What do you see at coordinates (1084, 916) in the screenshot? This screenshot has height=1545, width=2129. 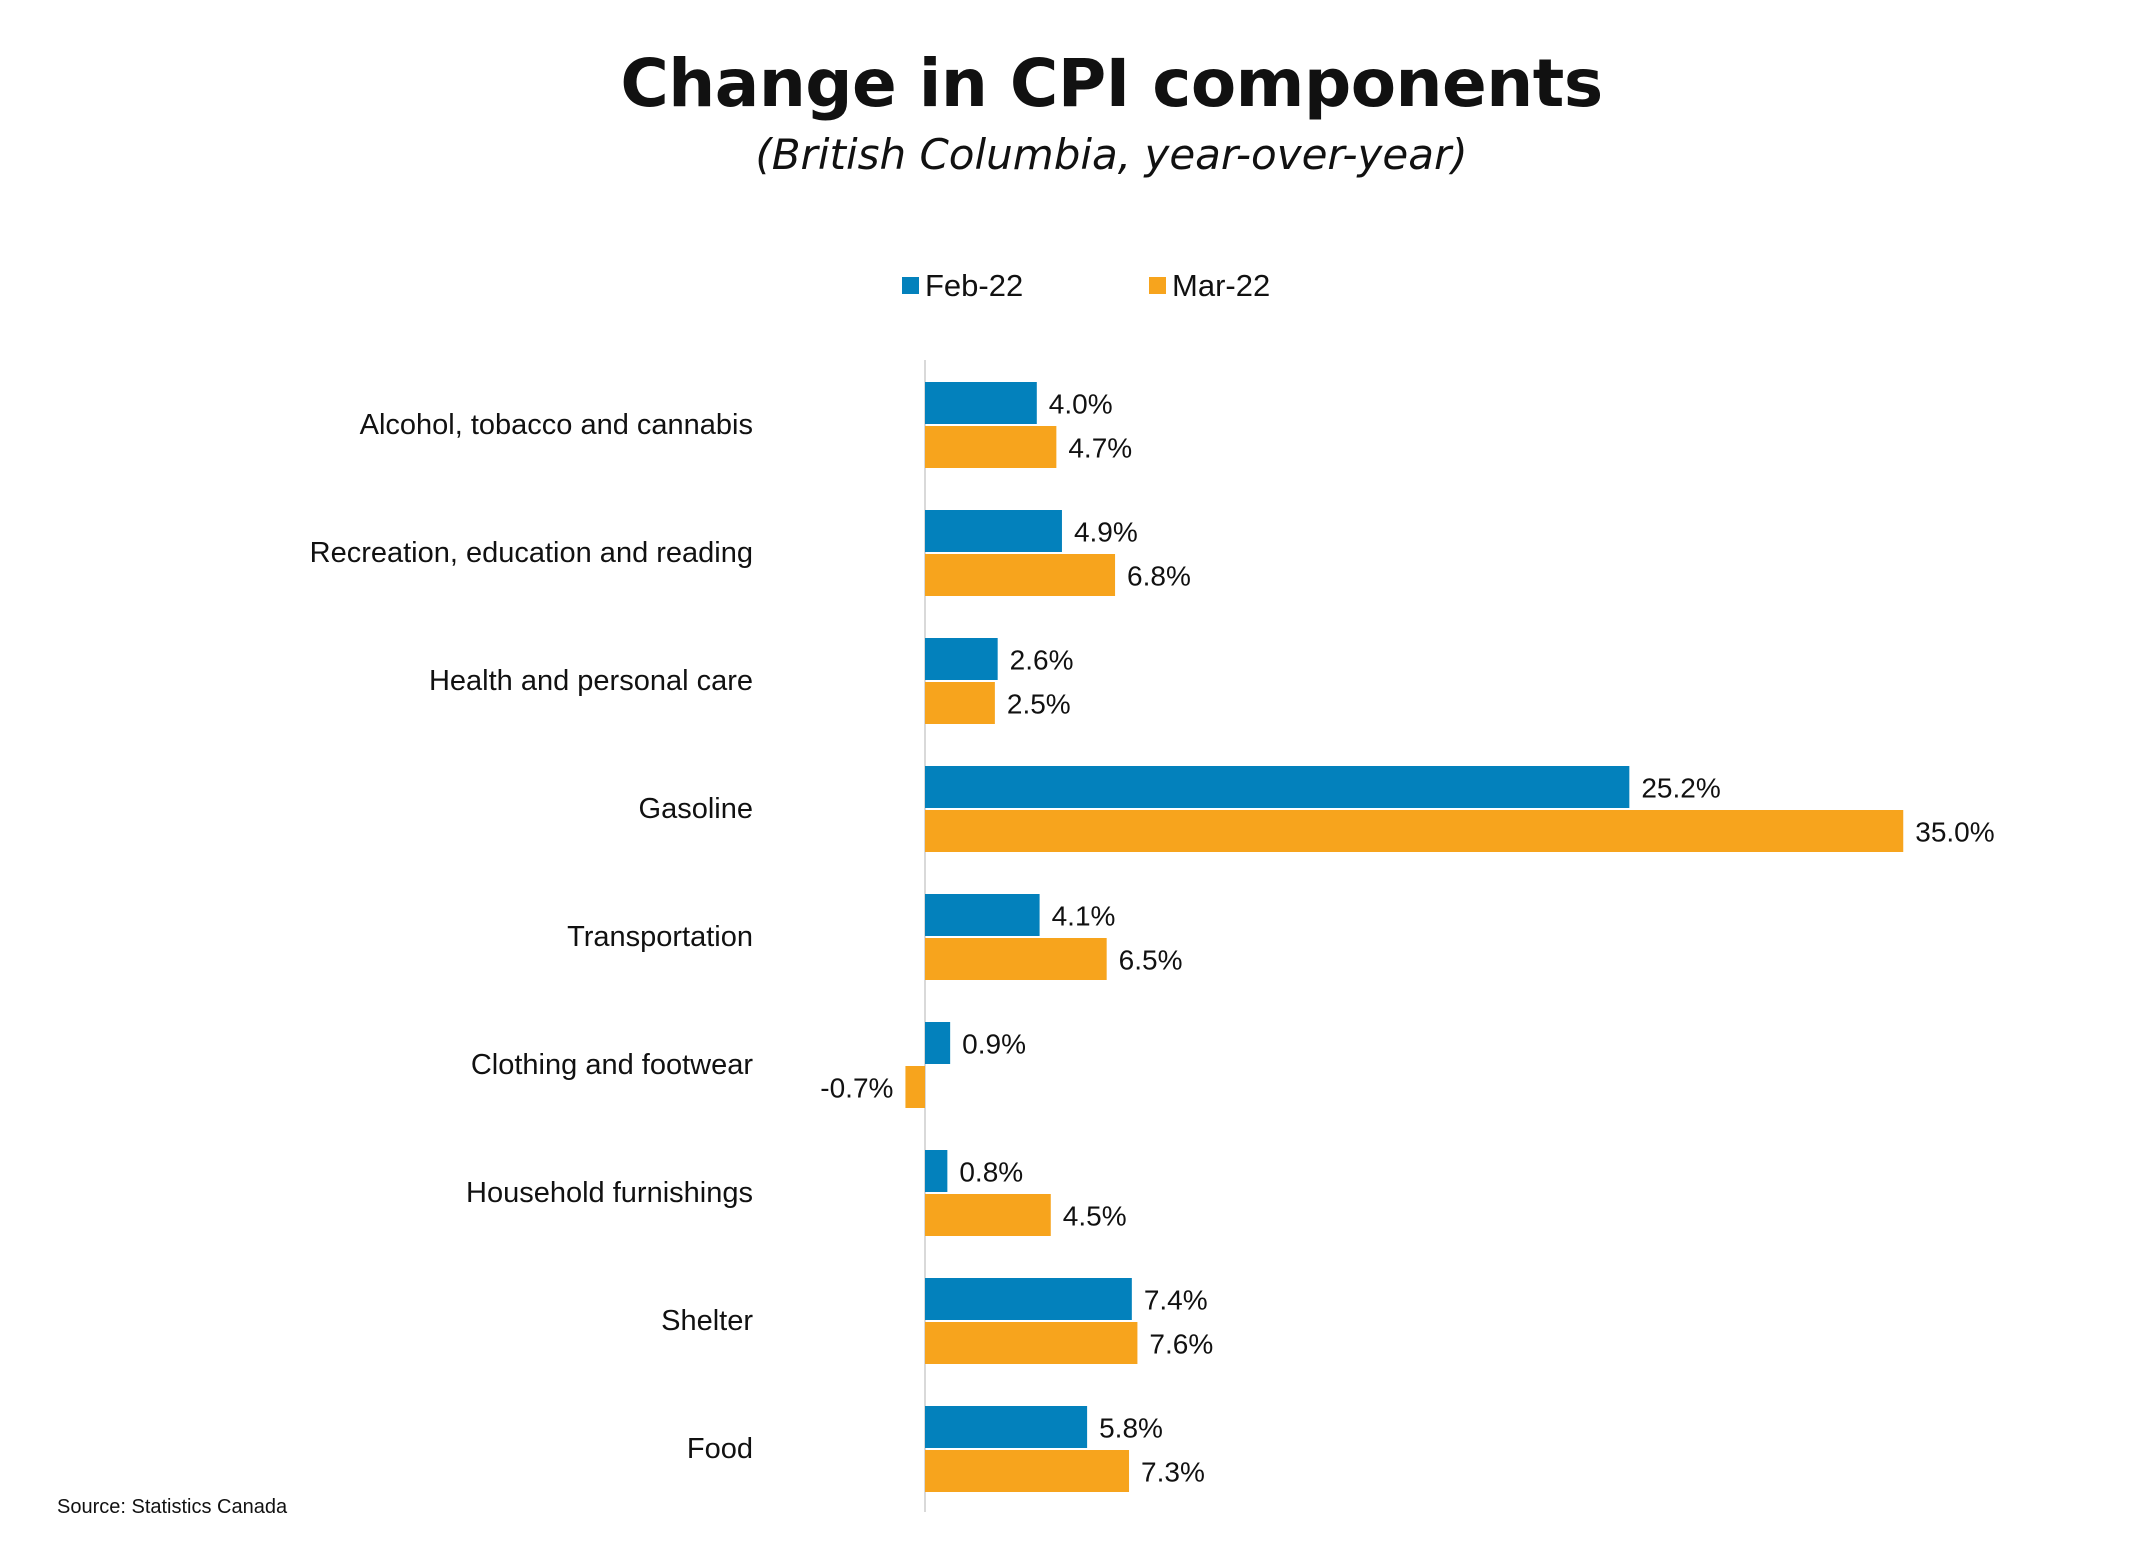 I see `data-label: 4.1%` at bounding box center [1084, 916].